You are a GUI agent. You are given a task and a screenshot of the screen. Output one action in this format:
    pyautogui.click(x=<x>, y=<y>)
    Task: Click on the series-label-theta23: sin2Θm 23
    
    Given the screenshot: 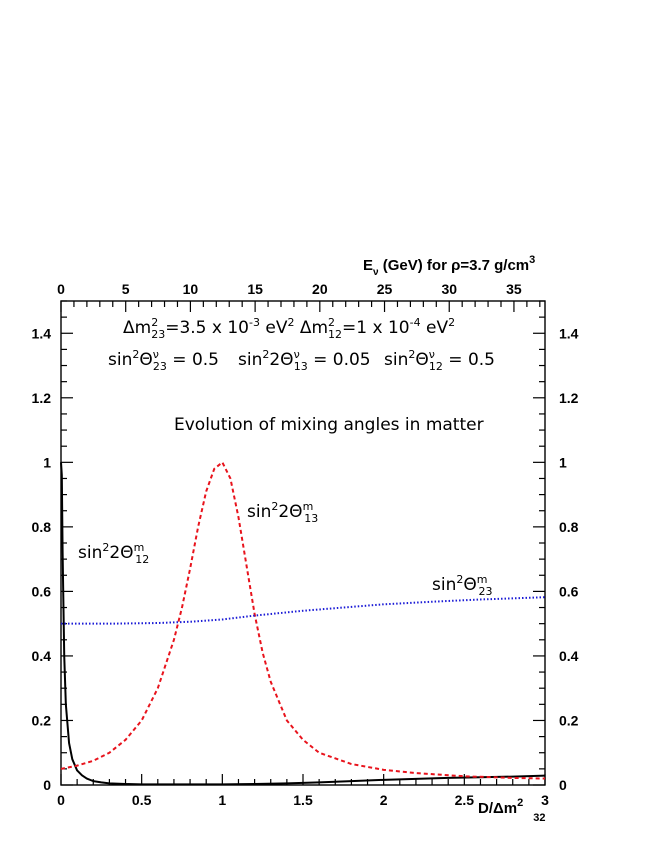 What is the action you would take?
    pyautogui.click(x=462, y=585)
    